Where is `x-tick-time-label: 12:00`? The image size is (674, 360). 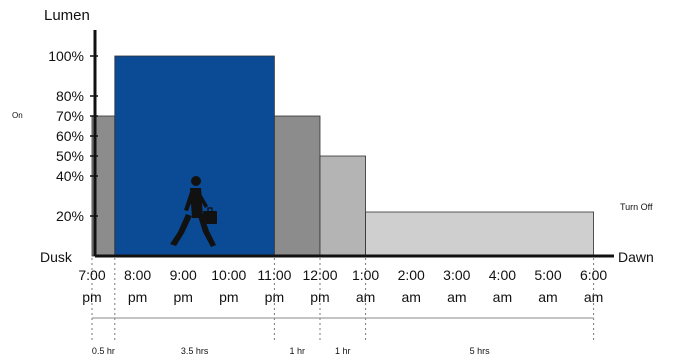 x-tick-time-label: 12:00 is located at coordinates (319, 275).